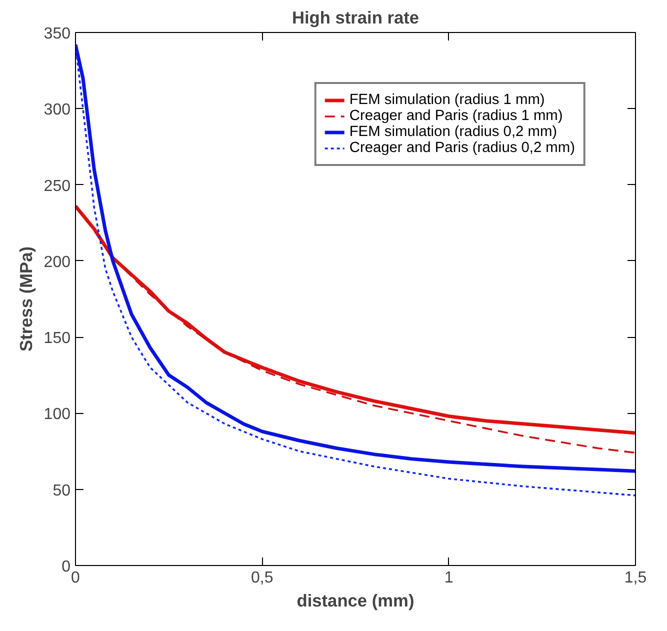 This screenshot has width=667, height=631. I want to click on y-tick-label: 350, so click(57, 34).